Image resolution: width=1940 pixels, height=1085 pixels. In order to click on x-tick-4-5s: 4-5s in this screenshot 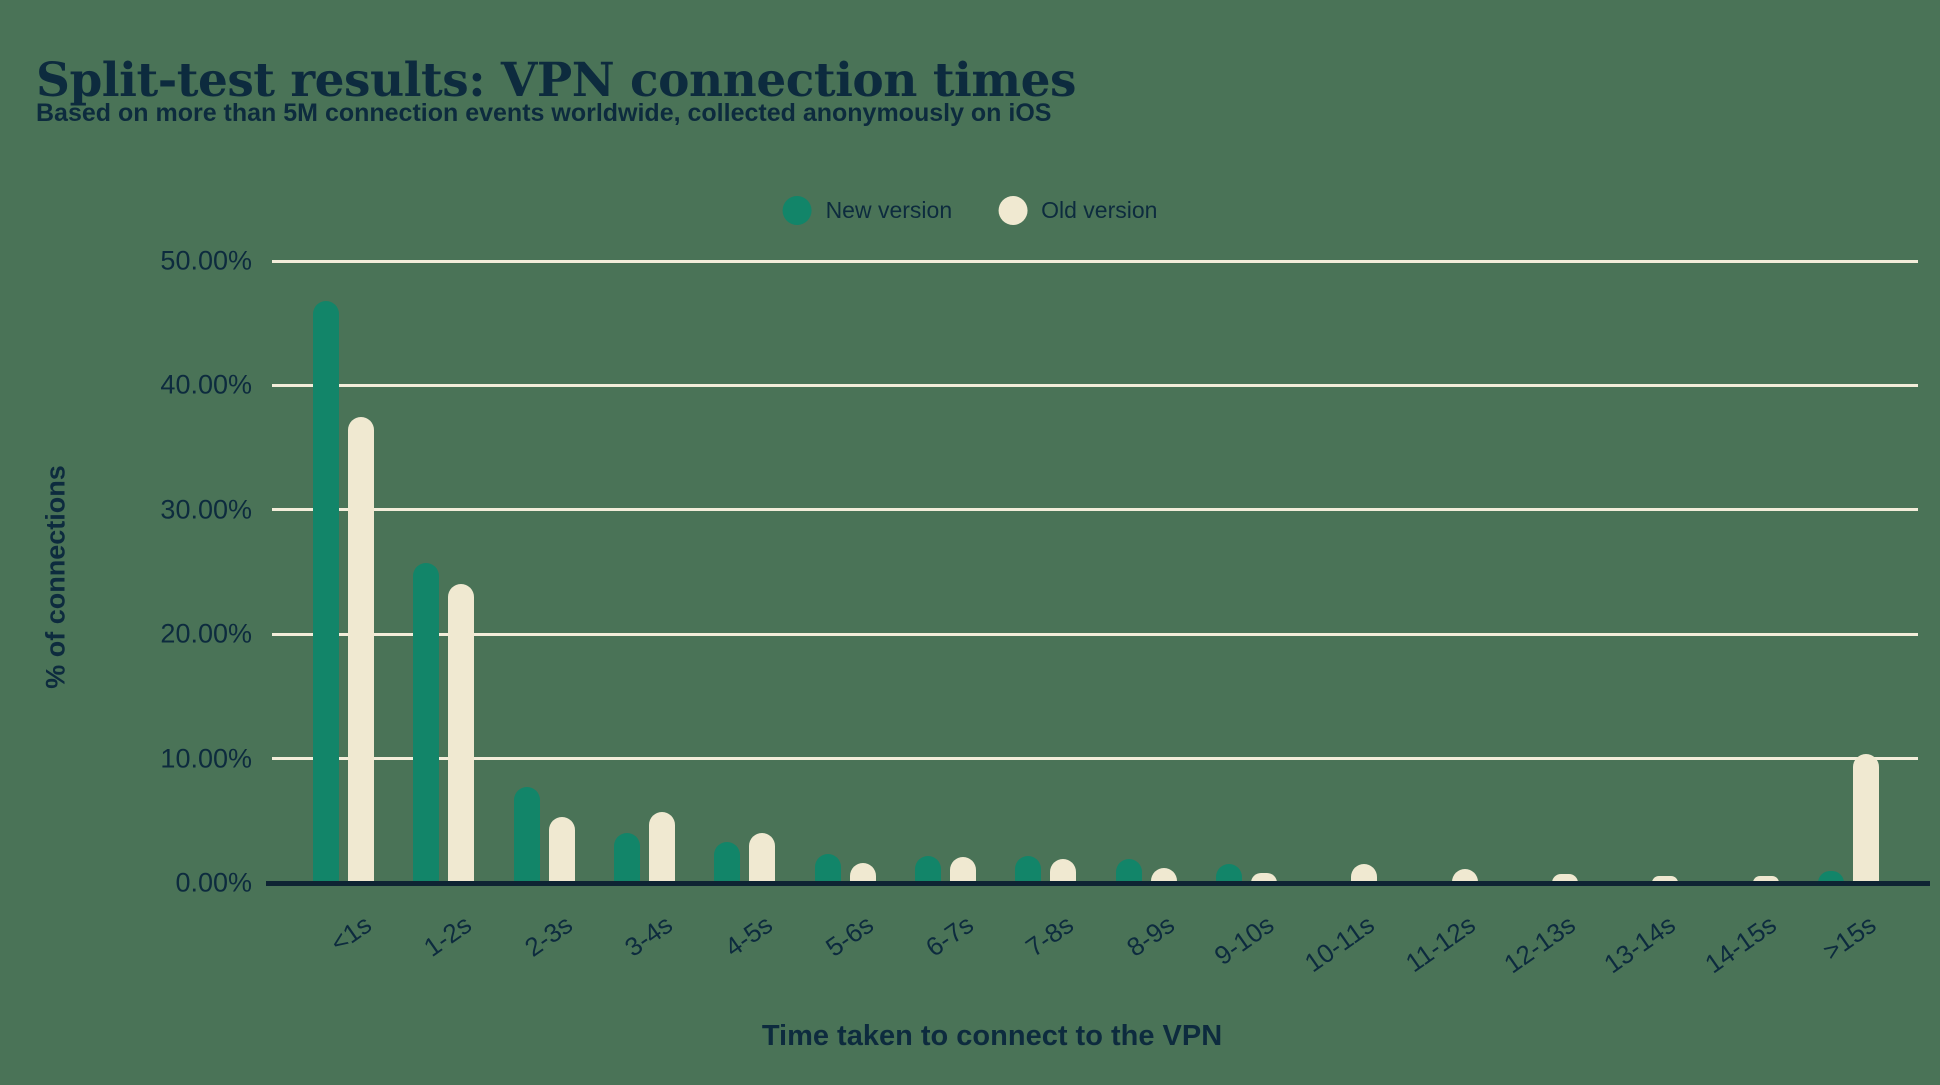, I will do `click(749, 936)`.